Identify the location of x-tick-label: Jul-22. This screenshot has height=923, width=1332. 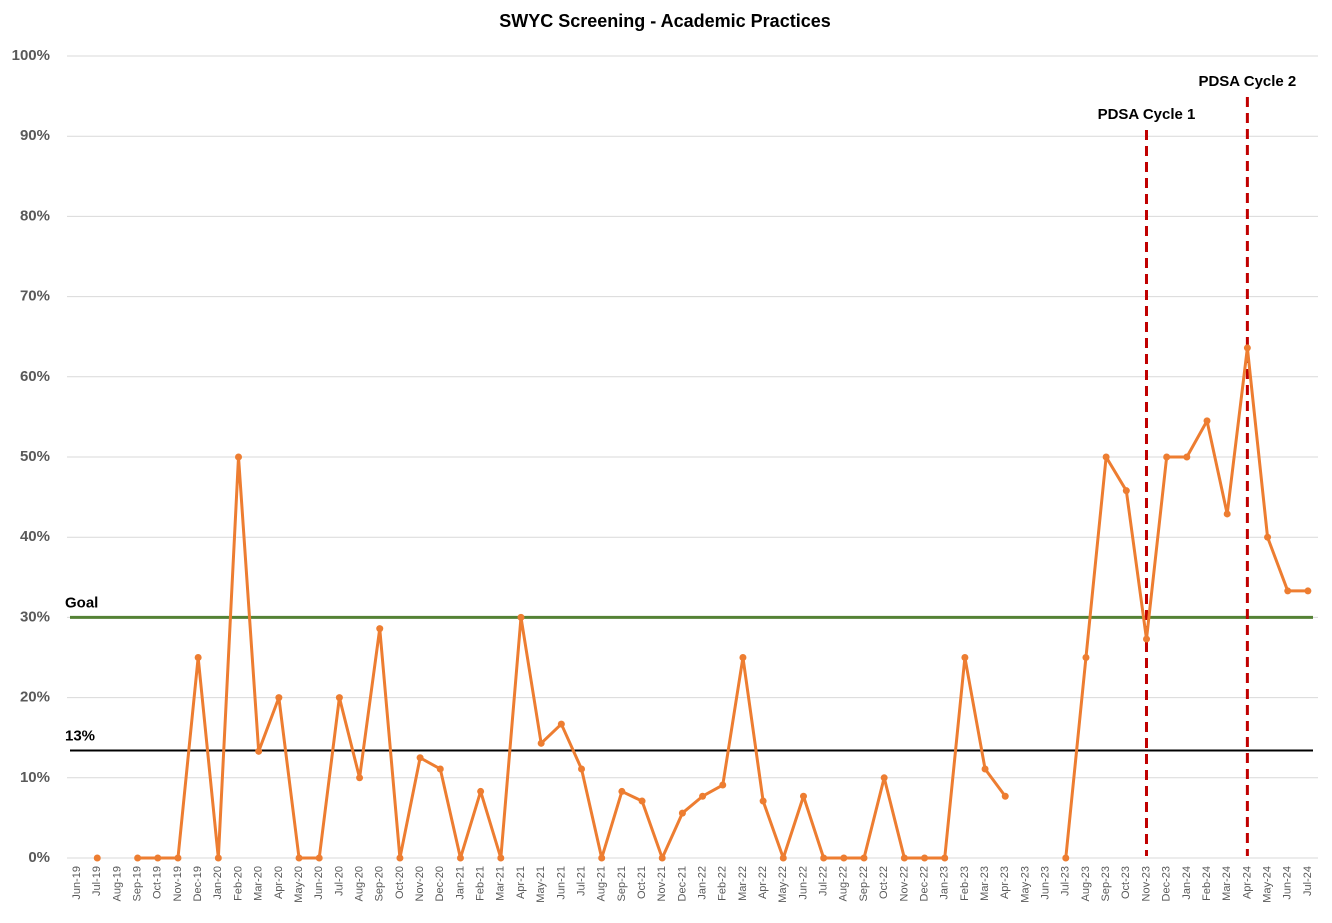
(824, 881).